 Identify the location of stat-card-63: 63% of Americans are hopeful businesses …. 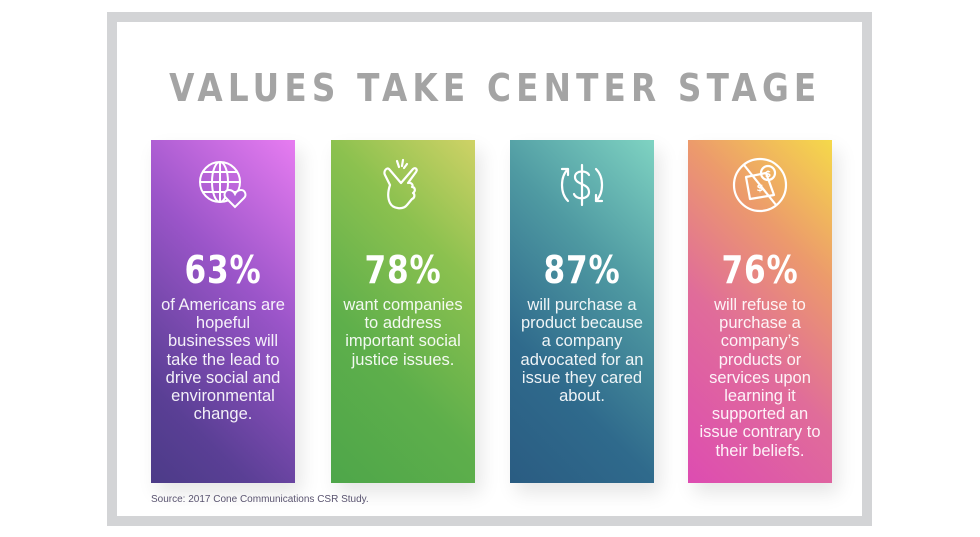
(223, 311).